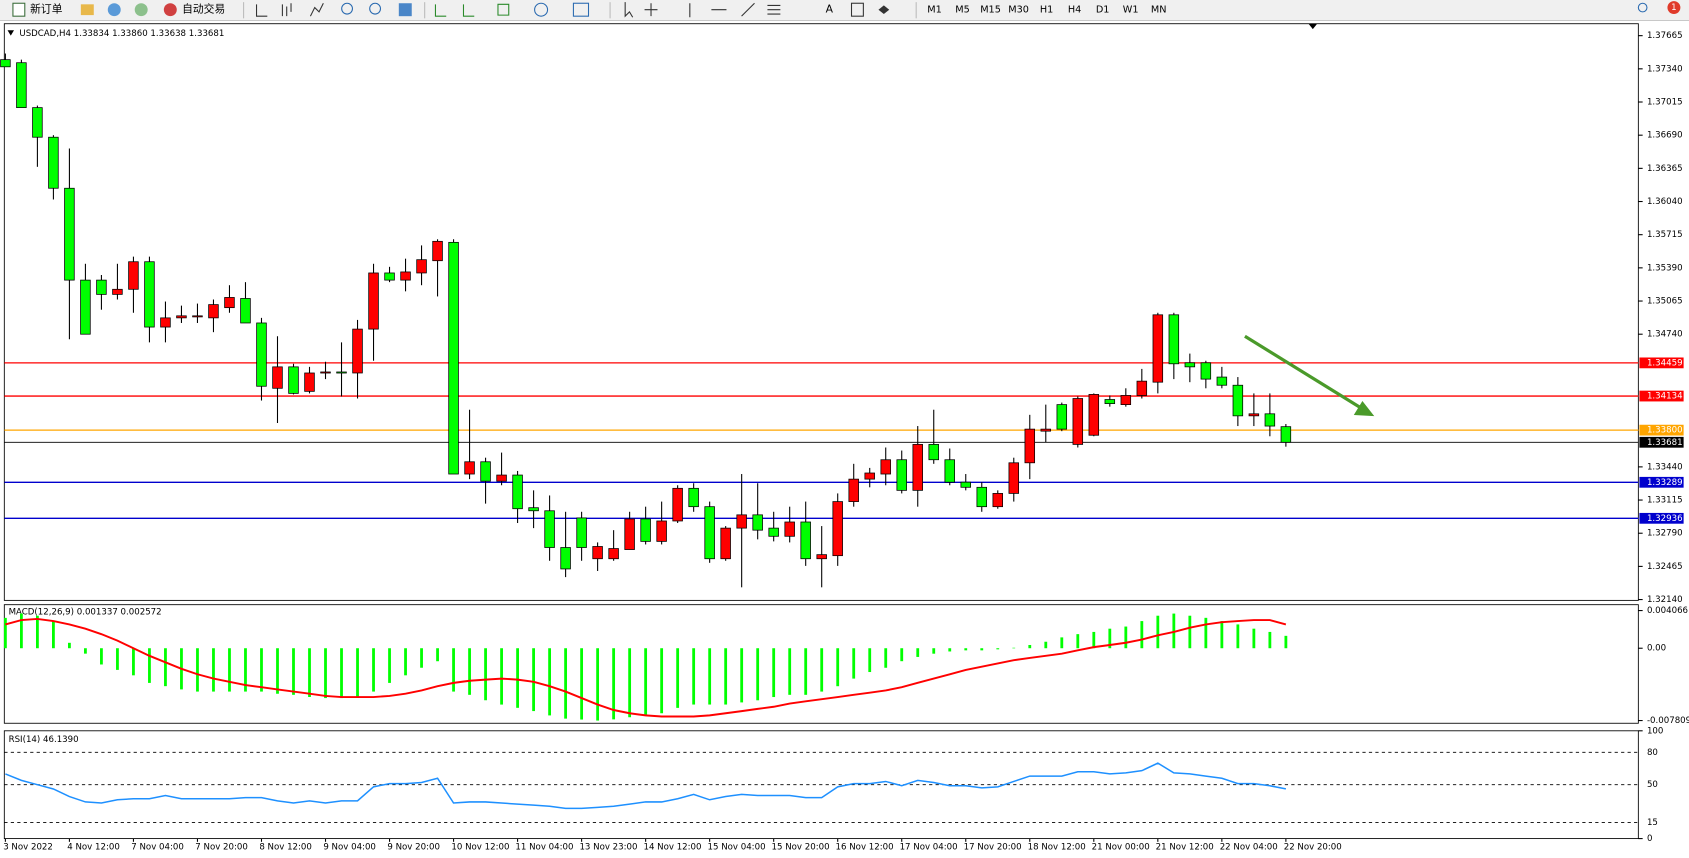 The image size is (1689, 858). I want to click on y-tick-label: 1.37665, so click(1665, 36).